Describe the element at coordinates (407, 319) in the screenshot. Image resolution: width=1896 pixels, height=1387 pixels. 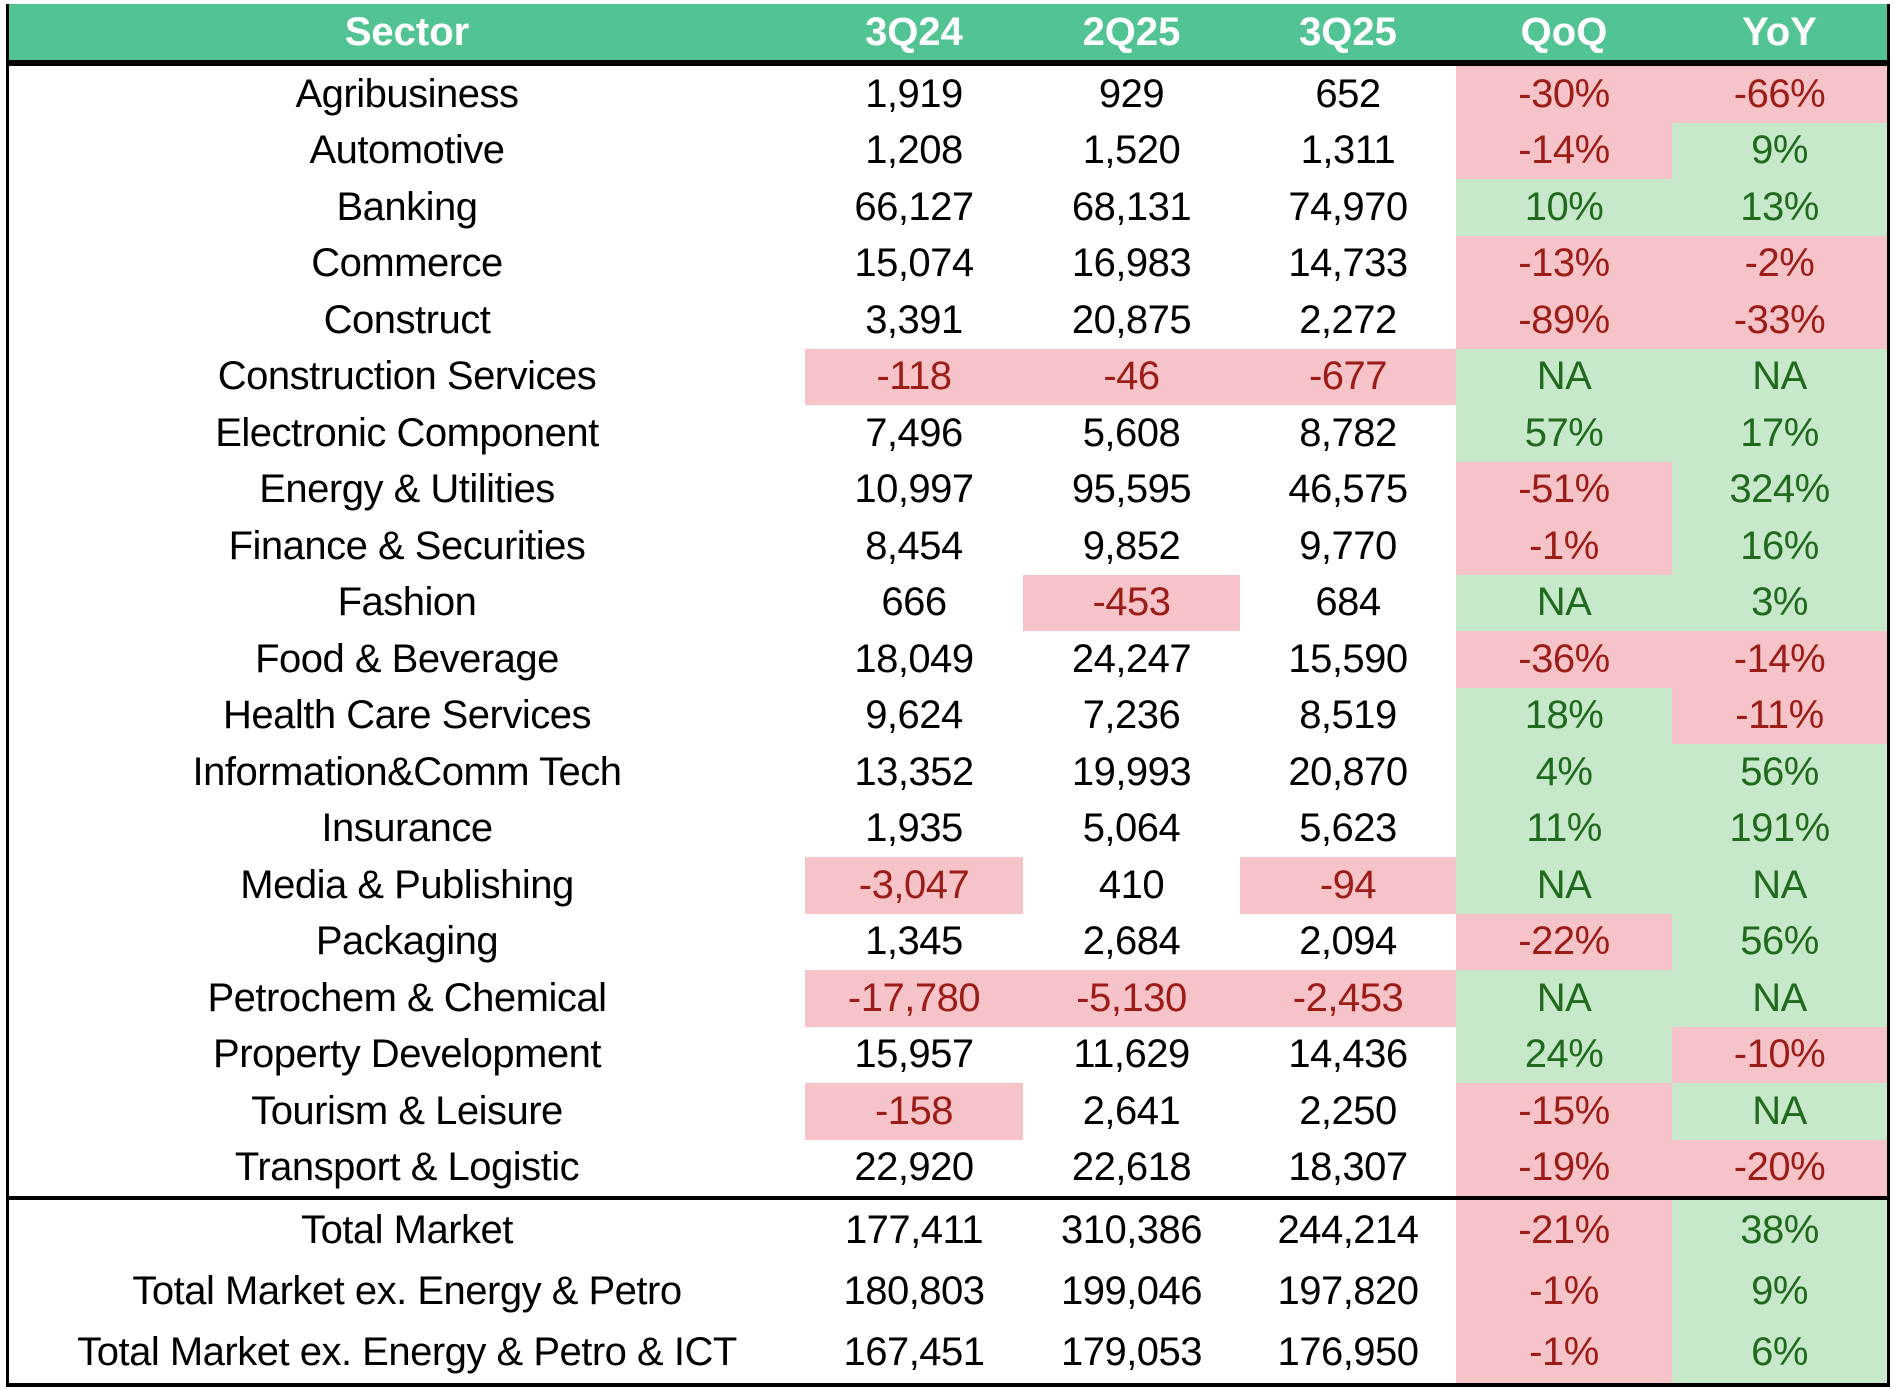
I see `cell-sector: Construct` at that location.